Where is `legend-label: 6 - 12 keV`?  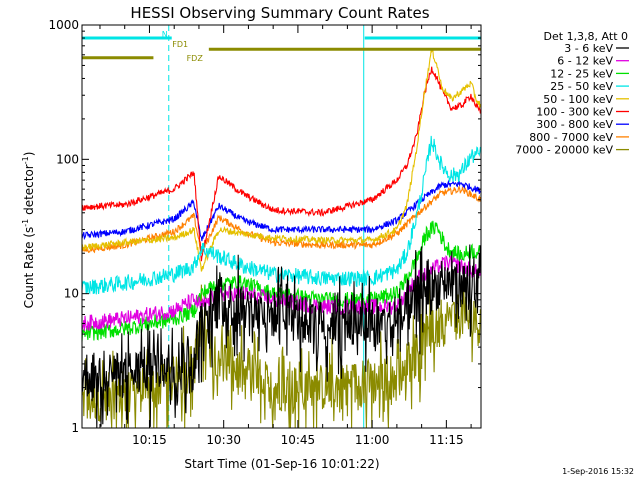
legend-label: 6 - 12 keV is located at coordinates (585, 61).